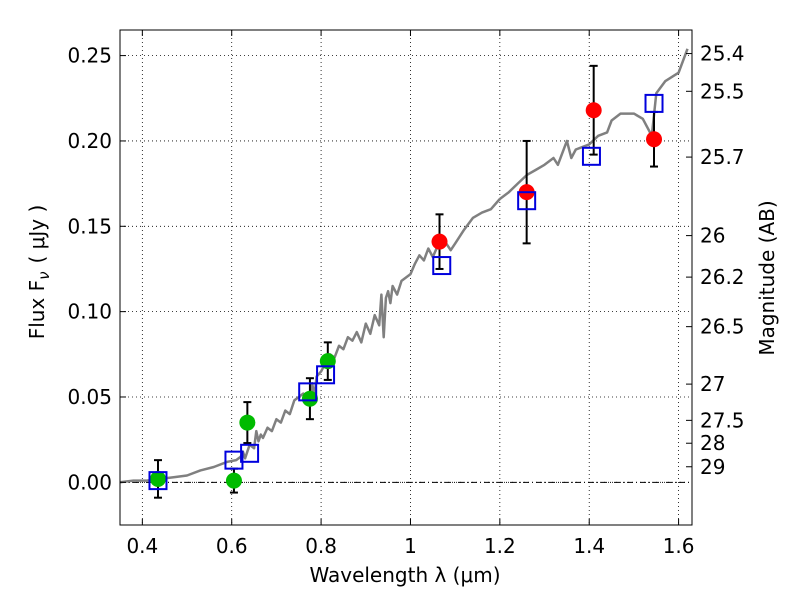  Describe the element at coordinates (89, 141) in the screenshot. I see `y-tick-label: 0.20` at that location.